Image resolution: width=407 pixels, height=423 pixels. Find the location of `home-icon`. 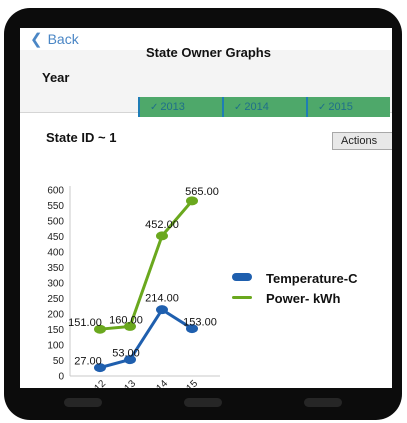

home-icon is located at coordinates (203, 402).